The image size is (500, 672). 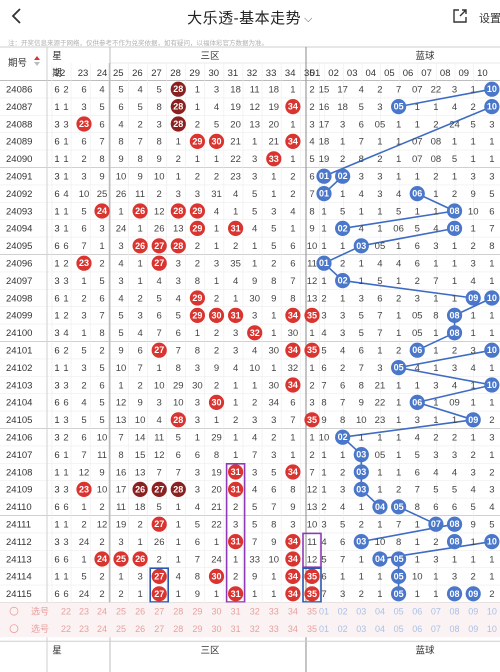 I want to click on red-ball-number: 34, so click(x=293, y=576).